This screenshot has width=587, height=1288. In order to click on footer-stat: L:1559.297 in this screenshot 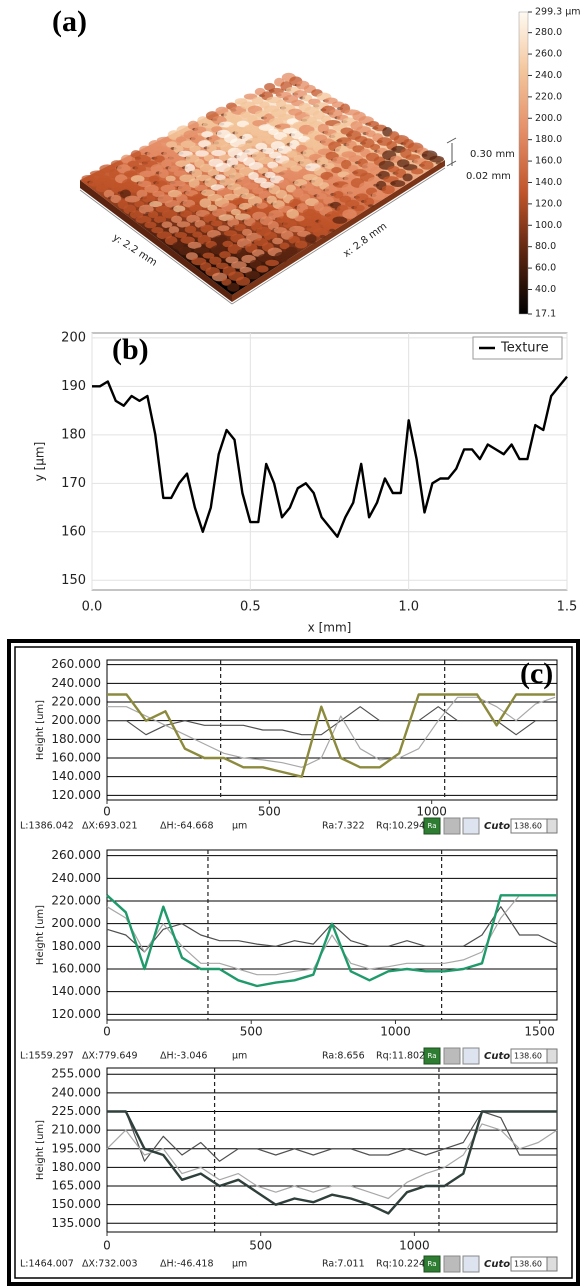, I will do `click(47, 1056)`.